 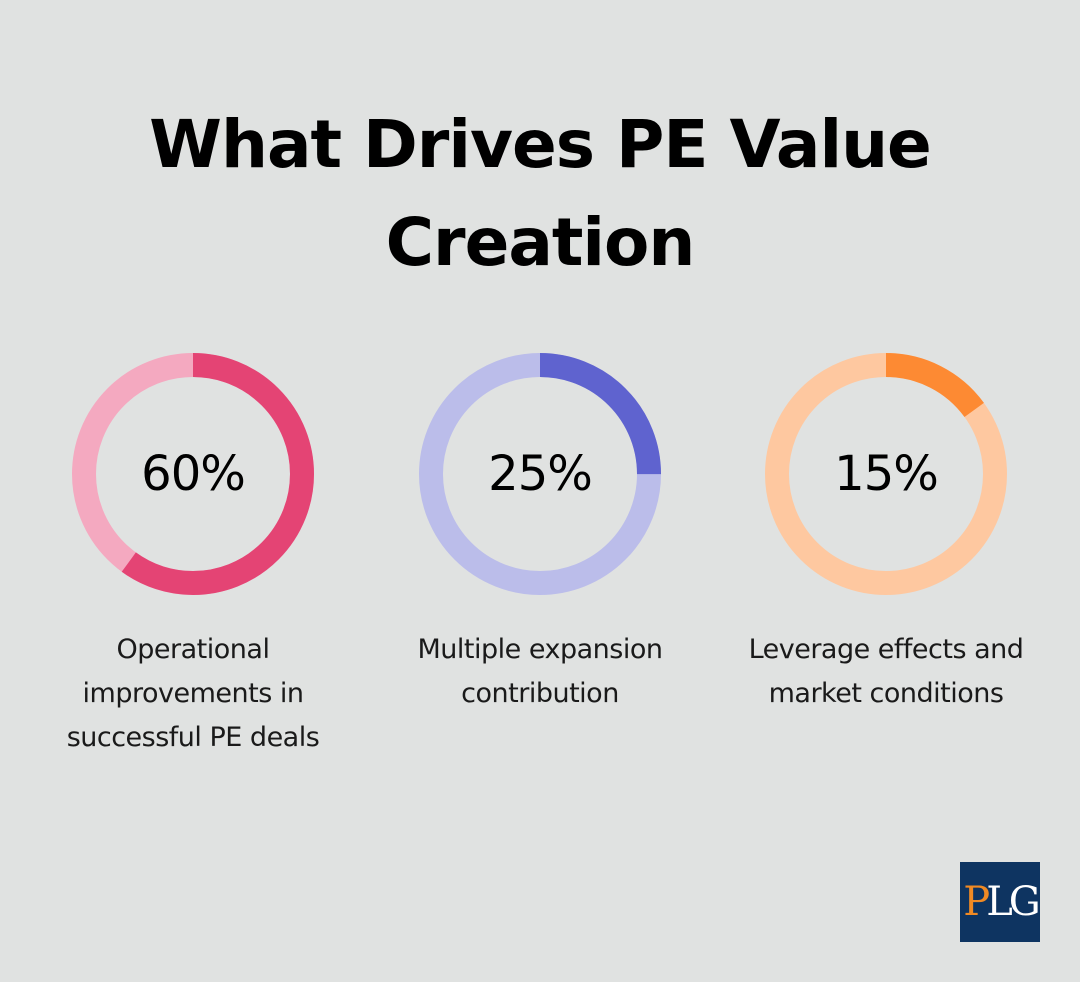 What do you see at coordinates (540, 242) in the screenshot?
I see `title-line-2: Creation` at bounding box center [540, 242].